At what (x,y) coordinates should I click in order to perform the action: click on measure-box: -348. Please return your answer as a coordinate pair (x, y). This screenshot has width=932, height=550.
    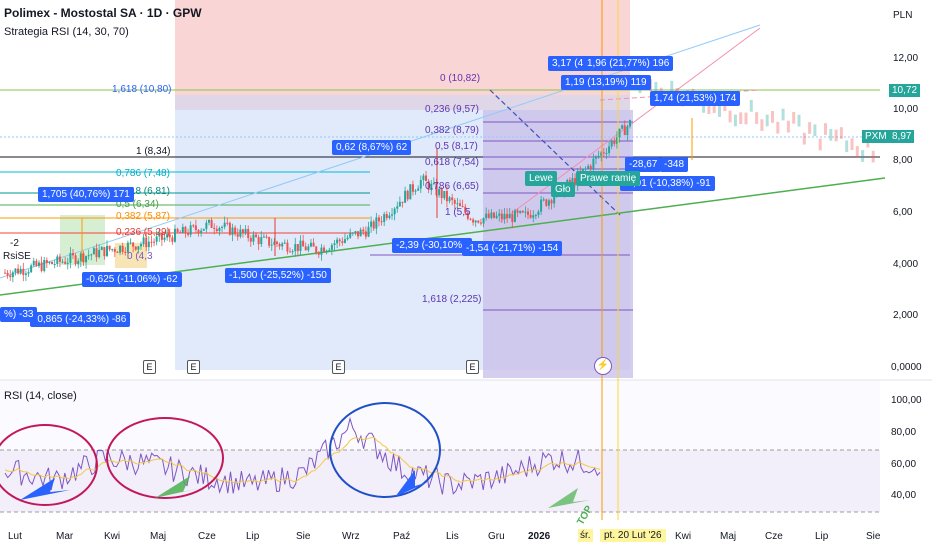
    Looking at the image, I should click on (674, 164).